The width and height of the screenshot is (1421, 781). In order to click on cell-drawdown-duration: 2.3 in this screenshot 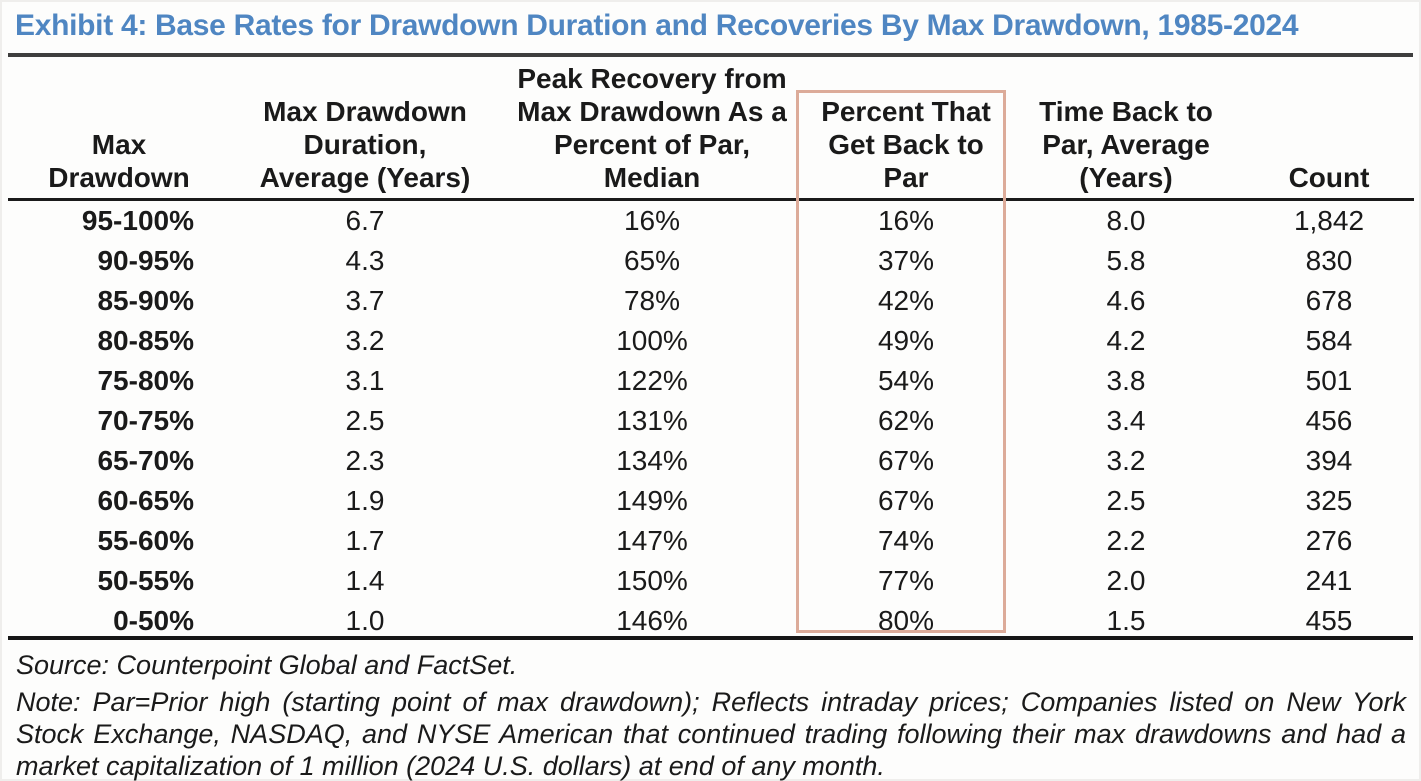, I will do `click(365, 460)`.